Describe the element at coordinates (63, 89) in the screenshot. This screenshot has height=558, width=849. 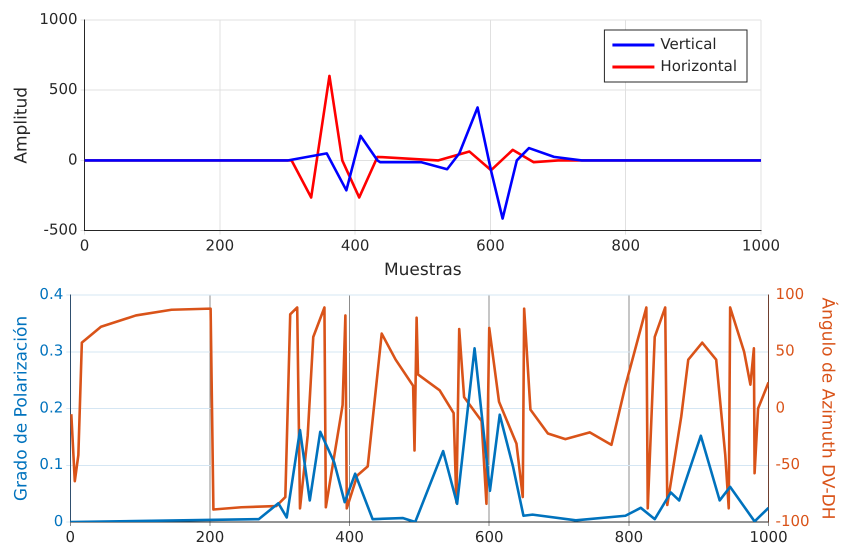
I see `y-tick-label: 500` at that location.